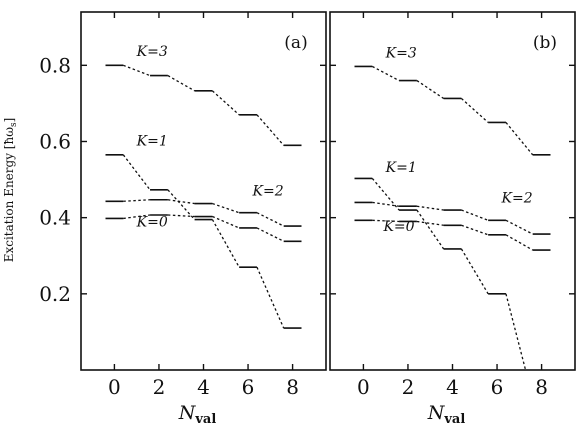 The image size is (582, 425). Describe the element at coordinates (446, 413) in the screenshot. I see `x-axis-label-b: Nval` at that location.